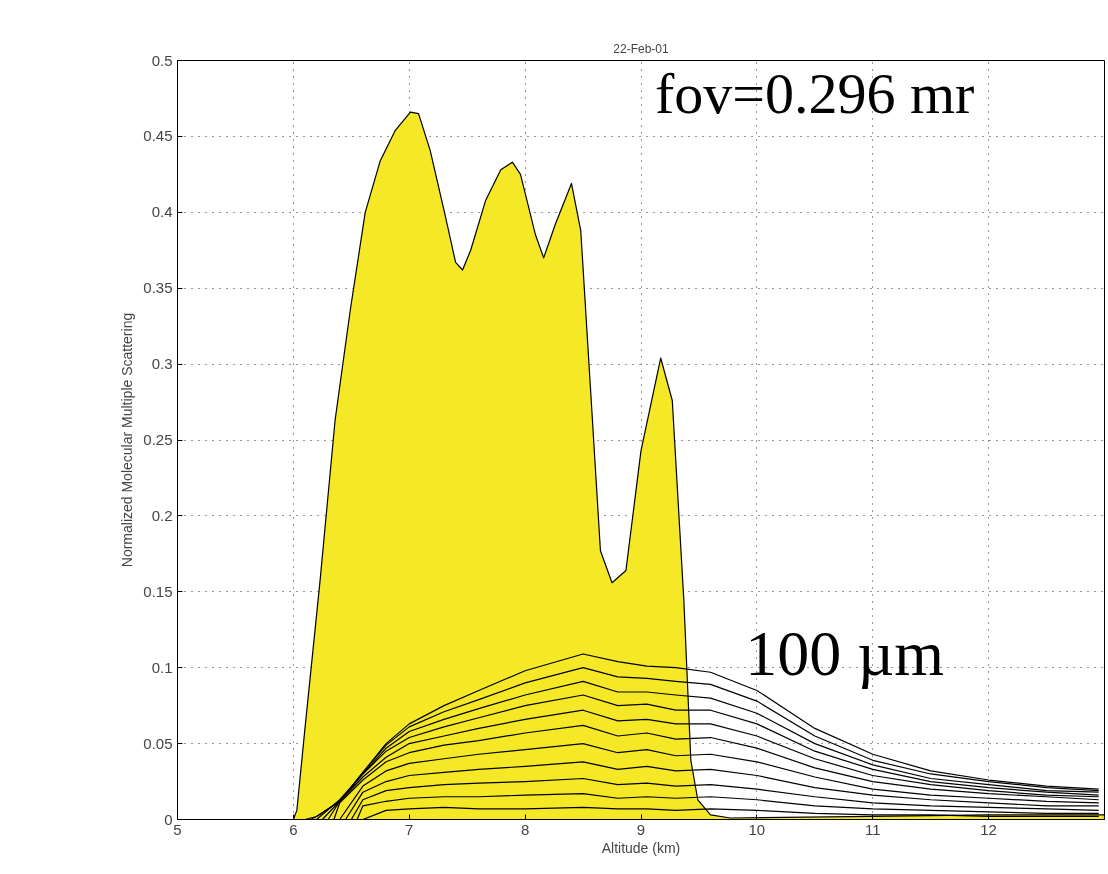 Image resolution: width=1108 pixels, height=874 pixels. I want to click on x-tick-label: 7, so click(409, 829).